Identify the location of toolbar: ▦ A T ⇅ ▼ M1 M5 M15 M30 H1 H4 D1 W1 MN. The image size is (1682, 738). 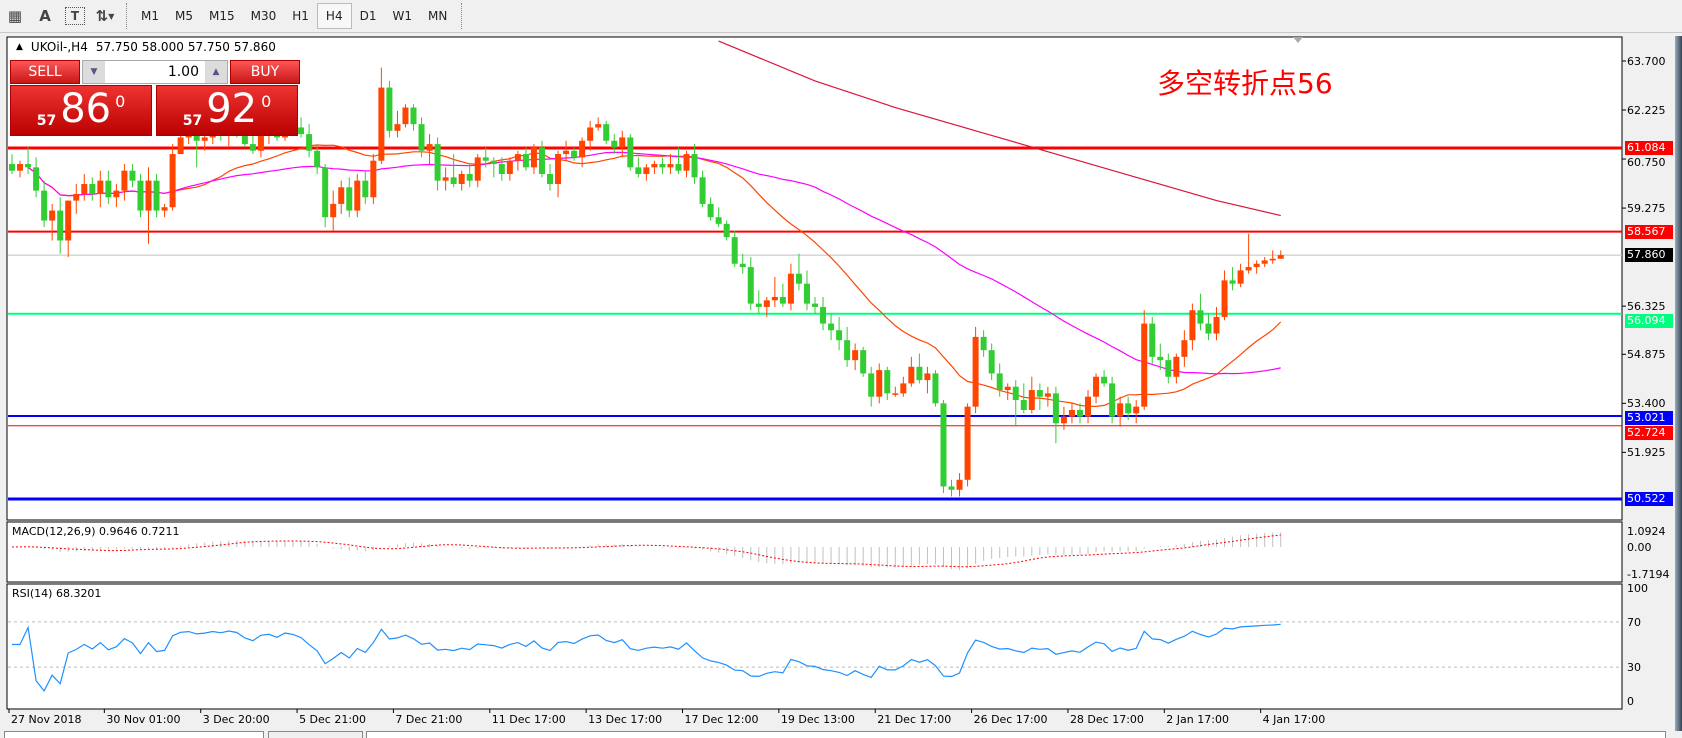
(841, 16).